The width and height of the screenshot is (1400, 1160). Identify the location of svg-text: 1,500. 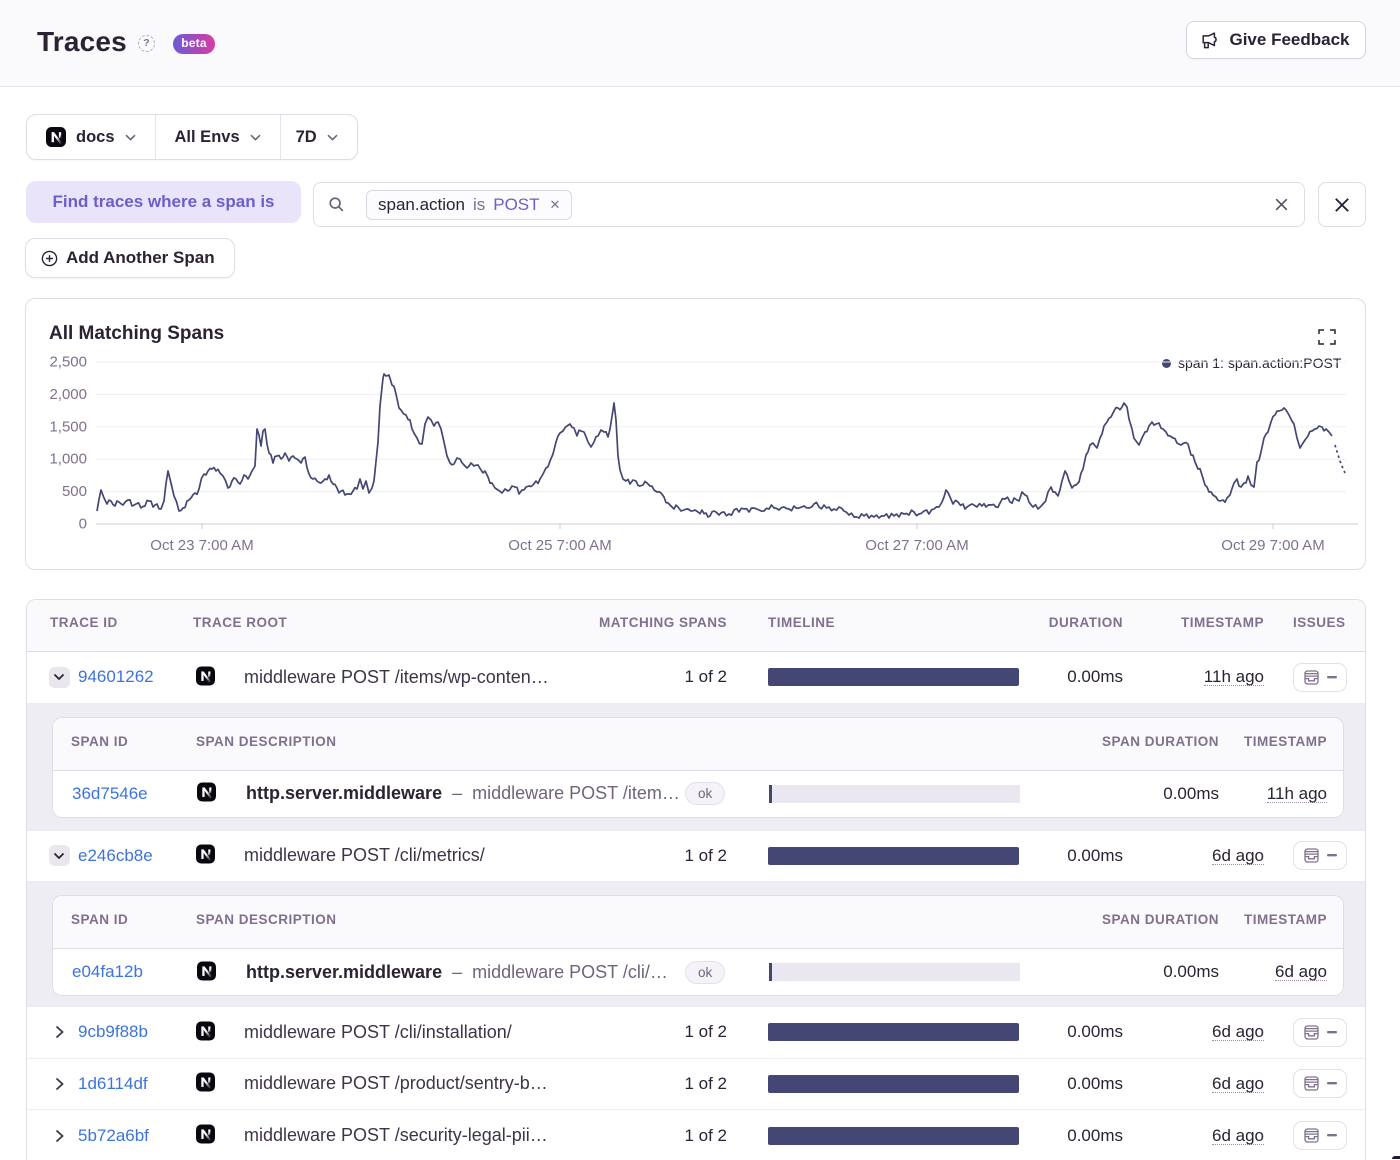
(68, 426).